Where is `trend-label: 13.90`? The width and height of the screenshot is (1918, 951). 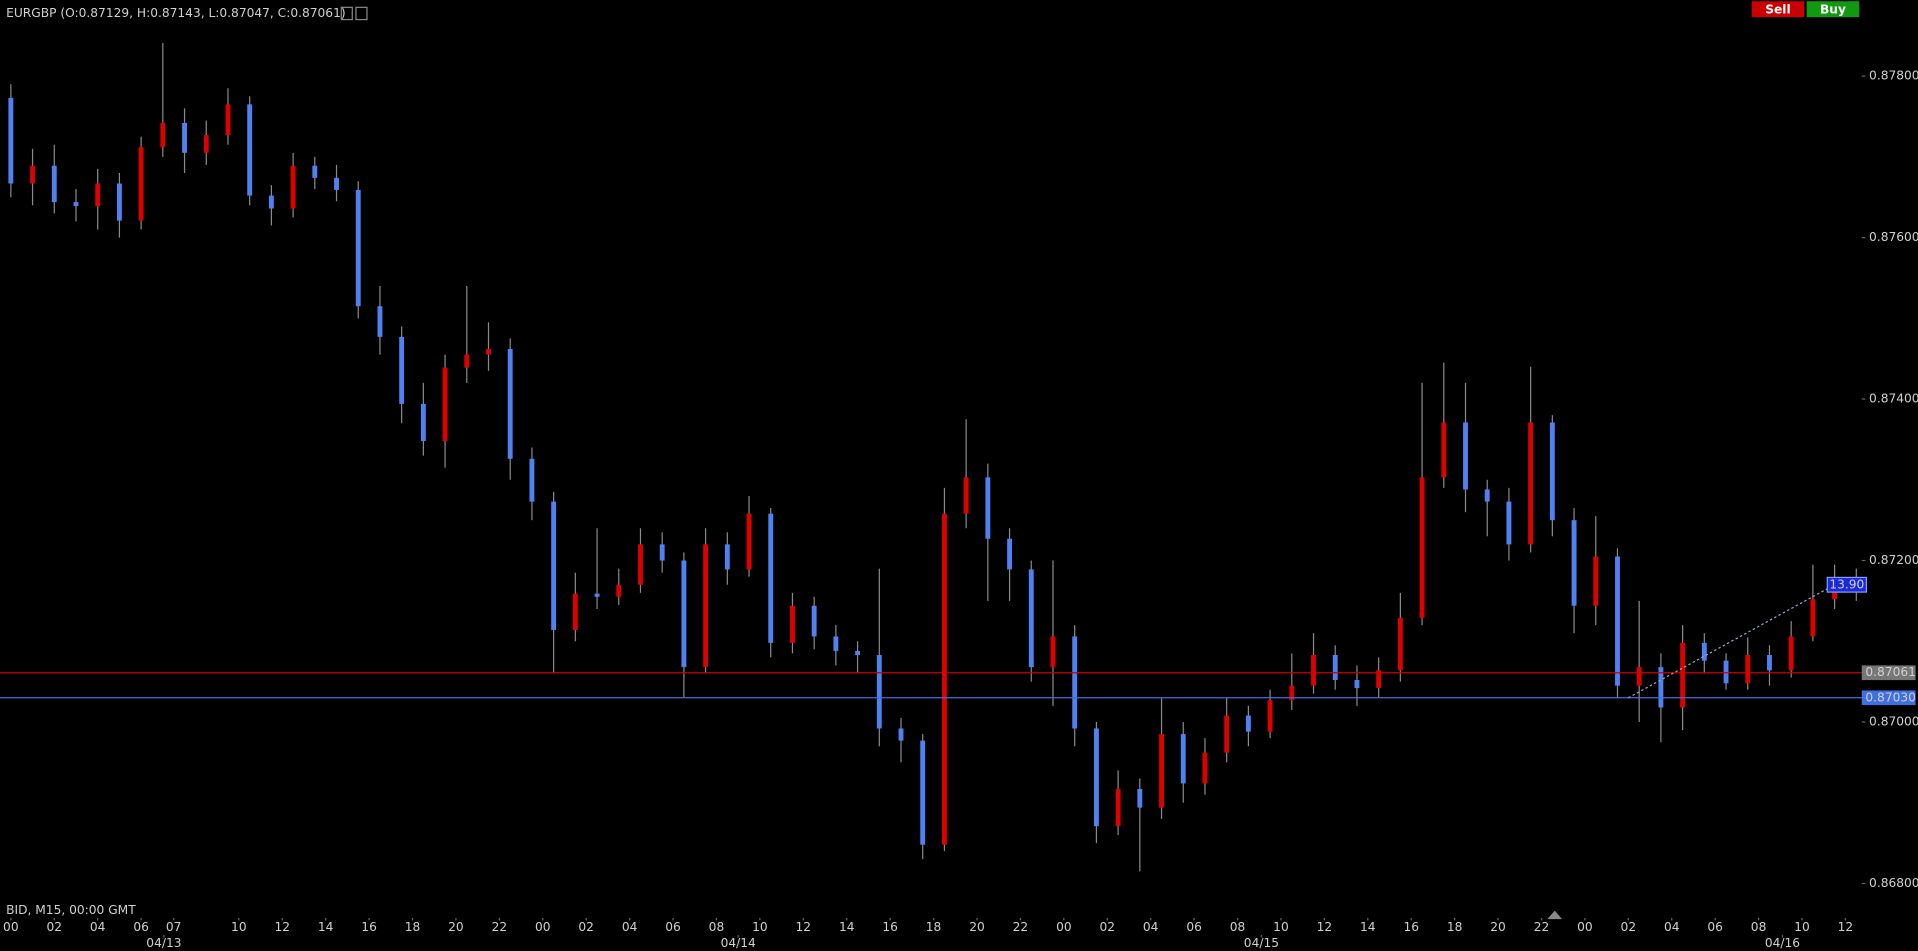
trend-label: 13.90 is located at coordinates (1846, 584).